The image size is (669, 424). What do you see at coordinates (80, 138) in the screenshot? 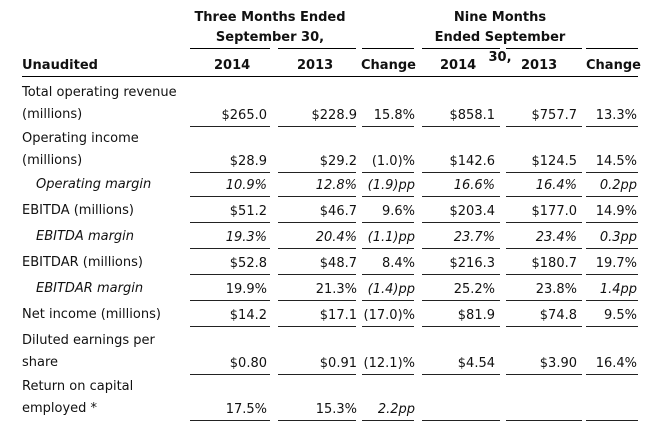
I see `row-label-line1: Operating income` at bounding box center [80, 138].